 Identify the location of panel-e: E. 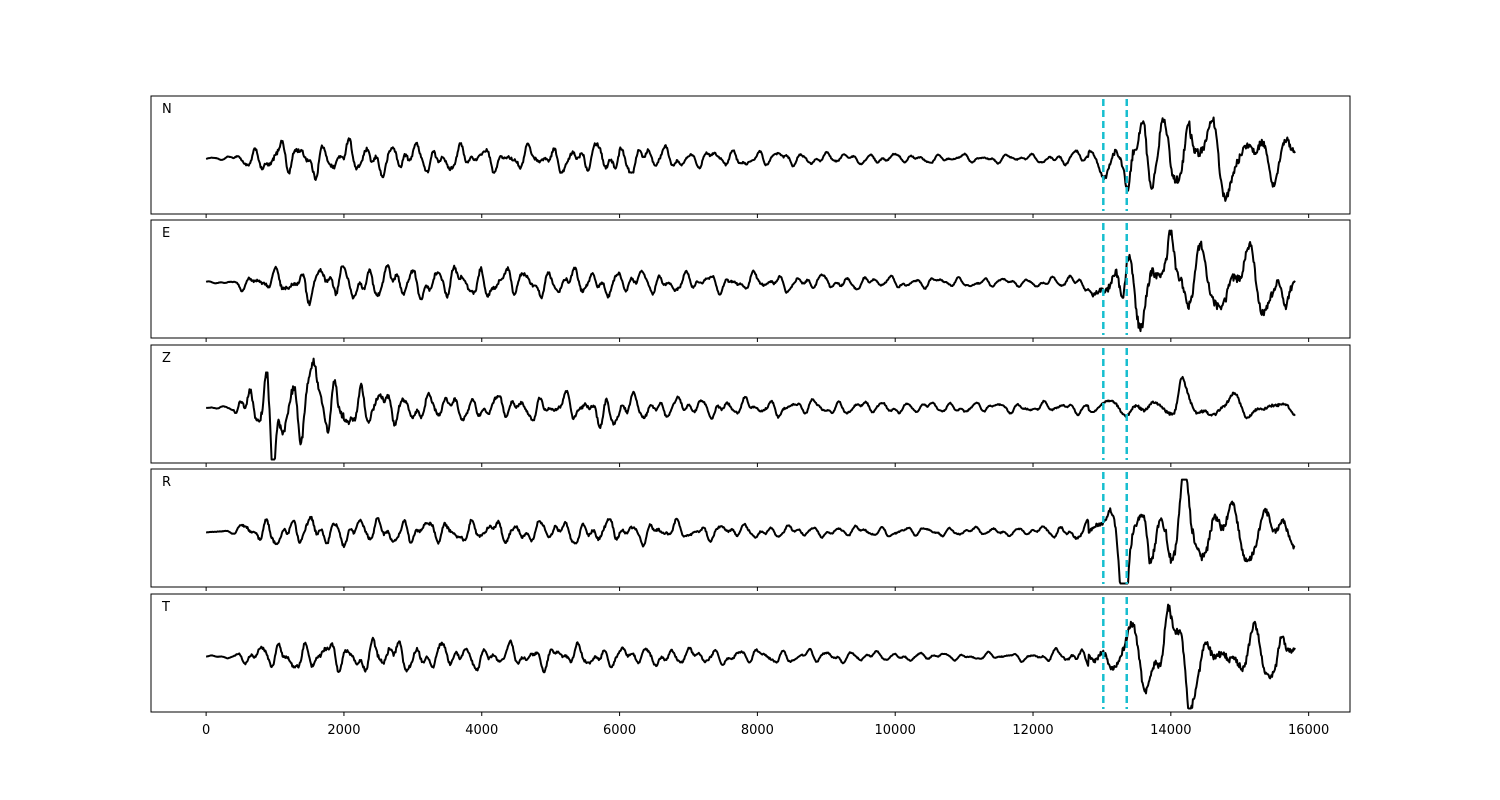
(750, 280).